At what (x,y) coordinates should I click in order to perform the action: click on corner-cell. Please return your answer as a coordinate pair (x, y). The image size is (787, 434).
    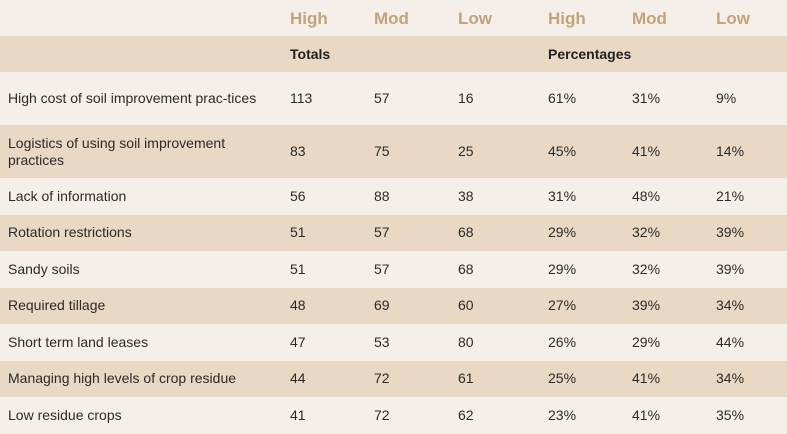
    Looking at the image, I should click on (141, 18).